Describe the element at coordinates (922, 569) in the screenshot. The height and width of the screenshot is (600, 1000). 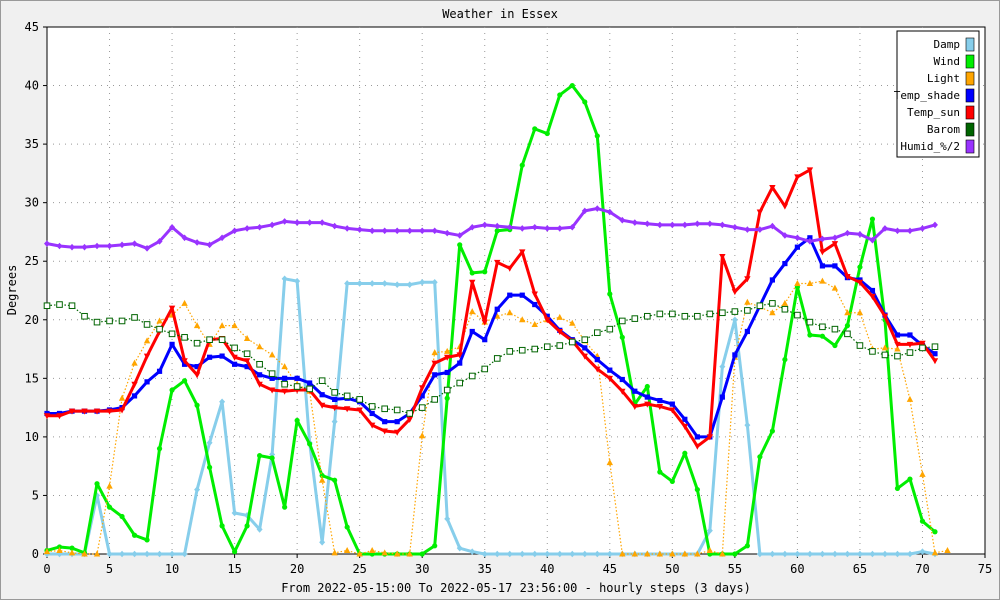
I see `x-tick-label: 70` at that location.